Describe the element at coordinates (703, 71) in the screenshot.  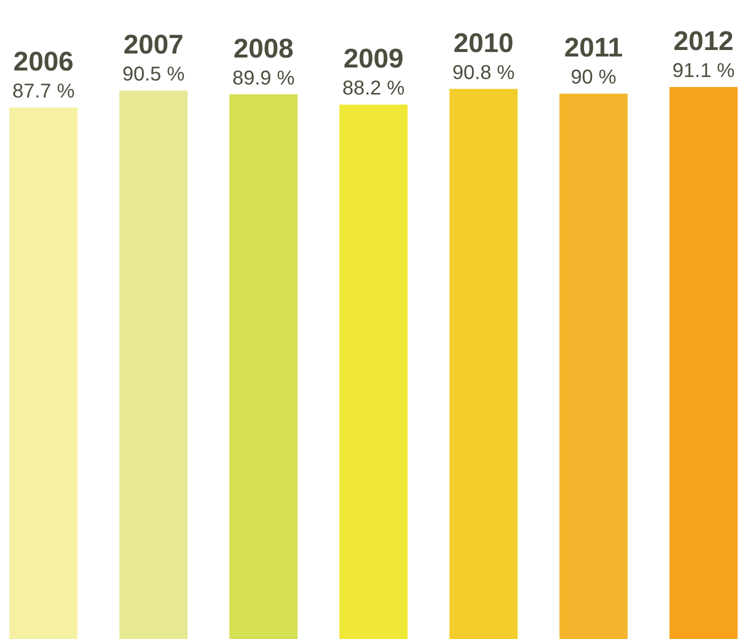
I see `data-label: 91.1 %` at that location.